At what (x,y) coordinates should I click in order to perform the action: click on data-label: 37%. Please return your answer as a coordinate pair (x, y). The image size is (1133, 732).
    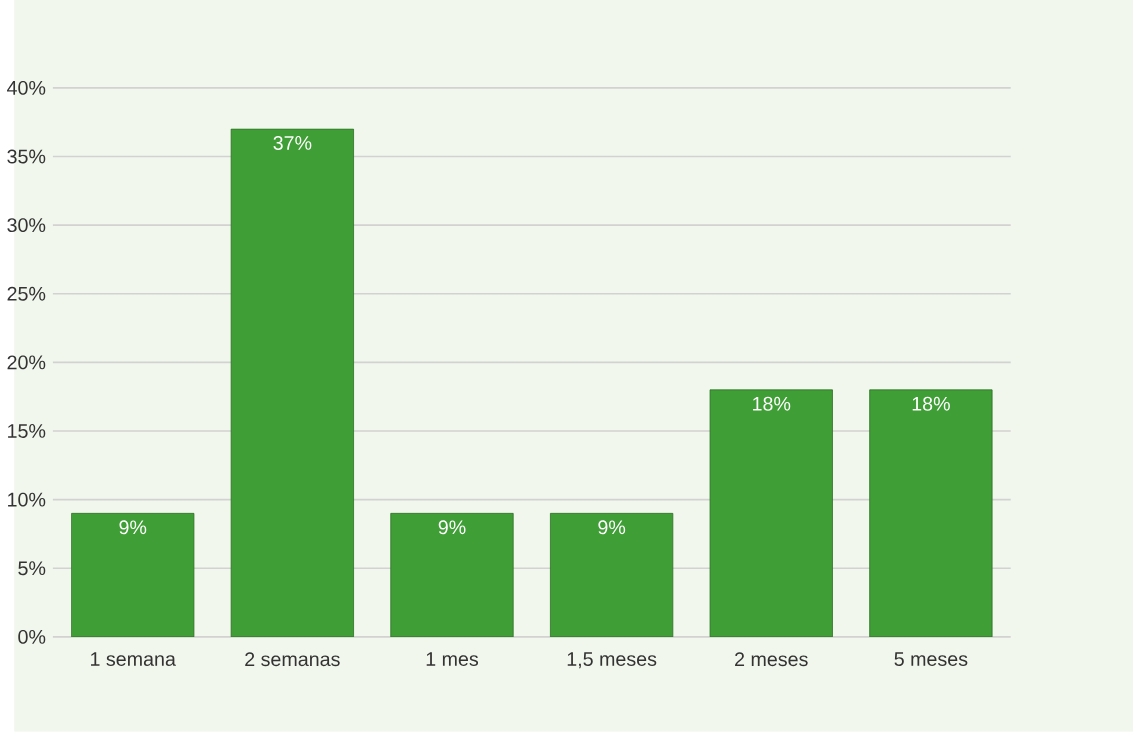
    Looking at the image, I should click on (292, 143).